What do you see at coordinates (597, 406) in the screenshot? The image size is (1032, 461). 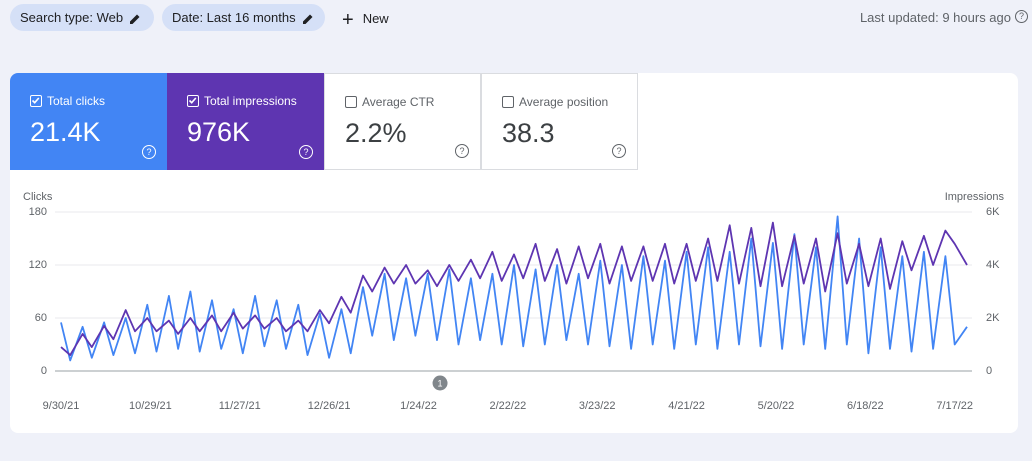 I see `x-tick-label: 3/23/22` at bounding box center [597, 406].